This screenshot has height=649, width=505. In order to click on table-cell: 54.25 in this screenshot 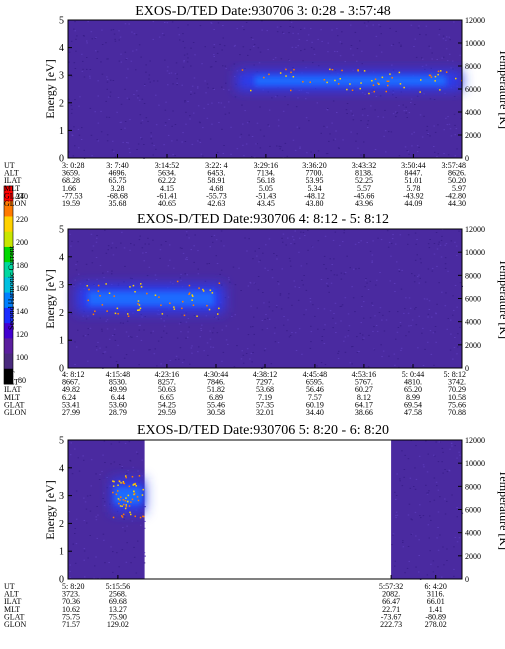, I will do `click(167, 404)`.